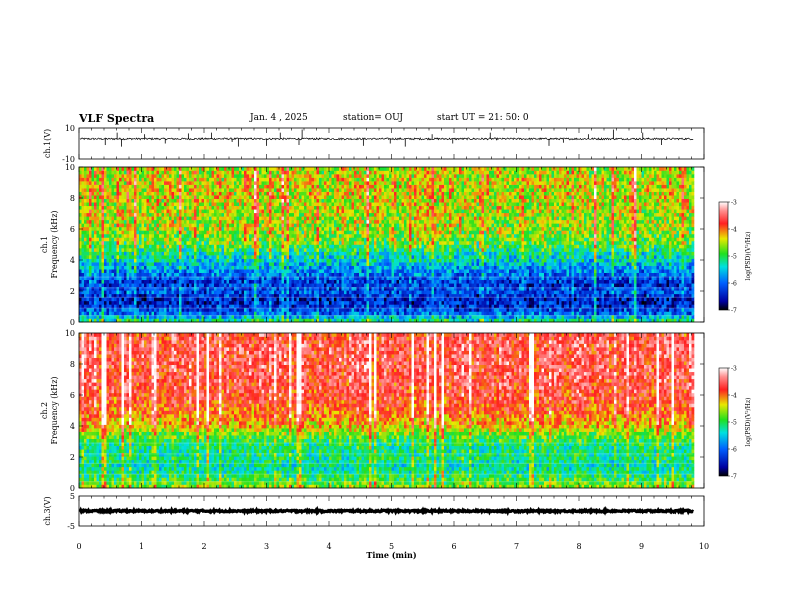 The width and height of the screenshot is (792, 612). Describe the element at coordinates (47, 143) in the screenshot. I see `y-axis-label: ch.1(V)` at that location.